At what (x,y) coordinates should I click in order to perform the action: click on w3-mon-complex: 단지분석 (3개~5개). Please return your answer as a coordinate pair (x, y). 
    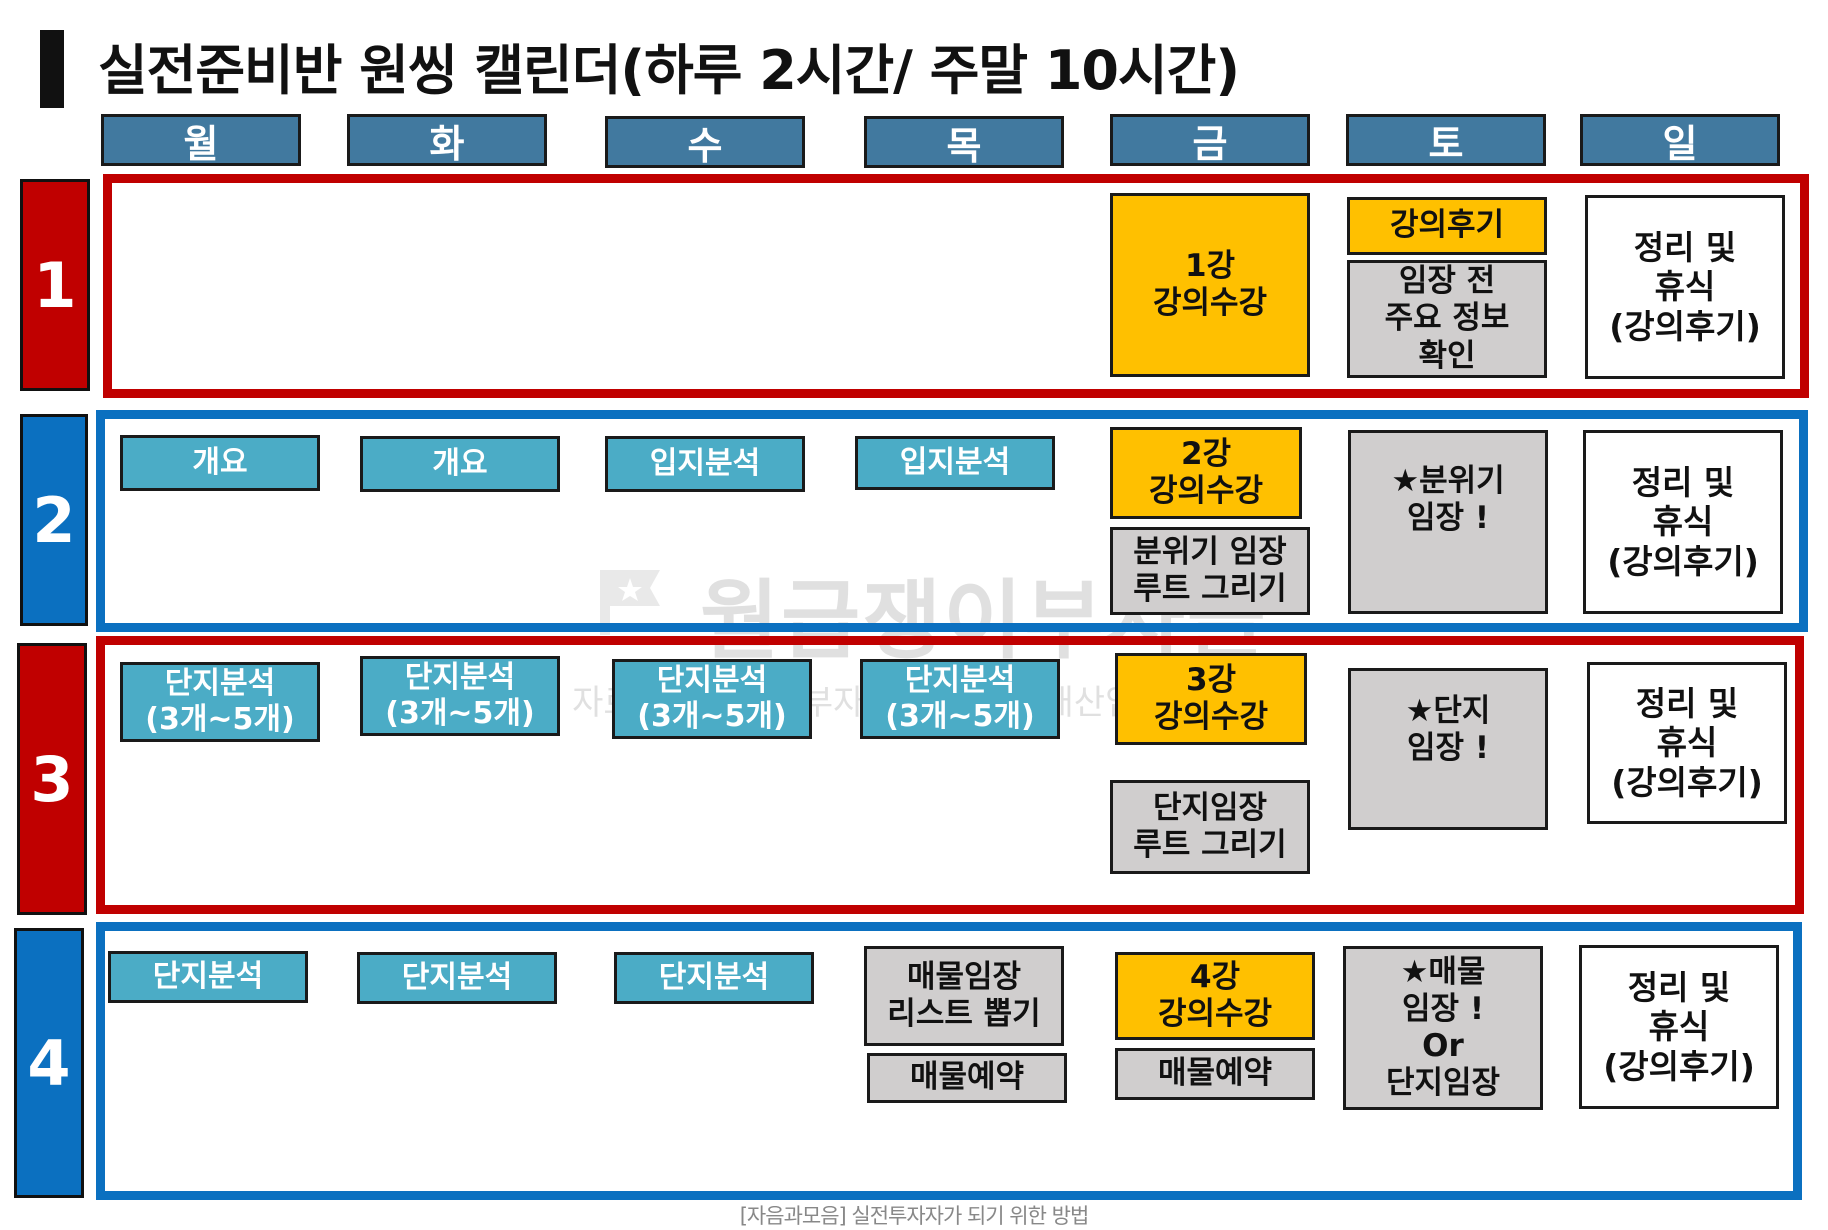
    Looking at the image, I should click on (220, 702).